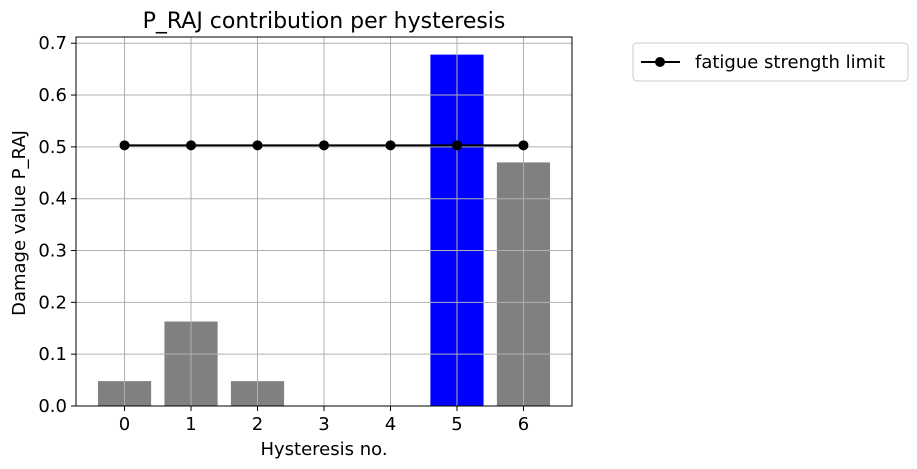 This screenshot has width=917, height=469. I want to click on y-tick-label-0.6: 0.6, so click(52, 95).